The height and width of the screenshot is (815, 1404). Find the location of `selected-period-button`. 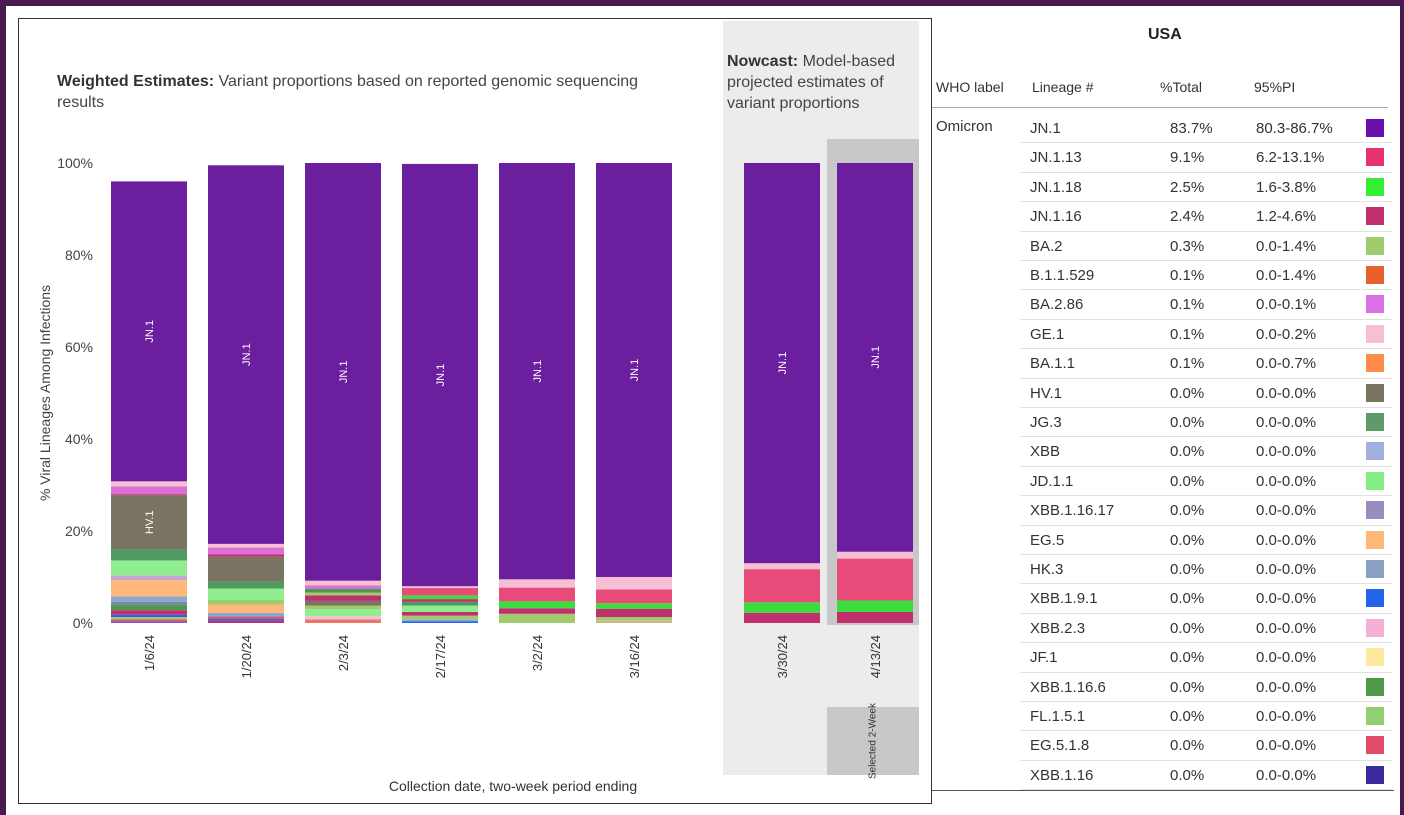

selected-period-button is located at coordinates (873, 741).